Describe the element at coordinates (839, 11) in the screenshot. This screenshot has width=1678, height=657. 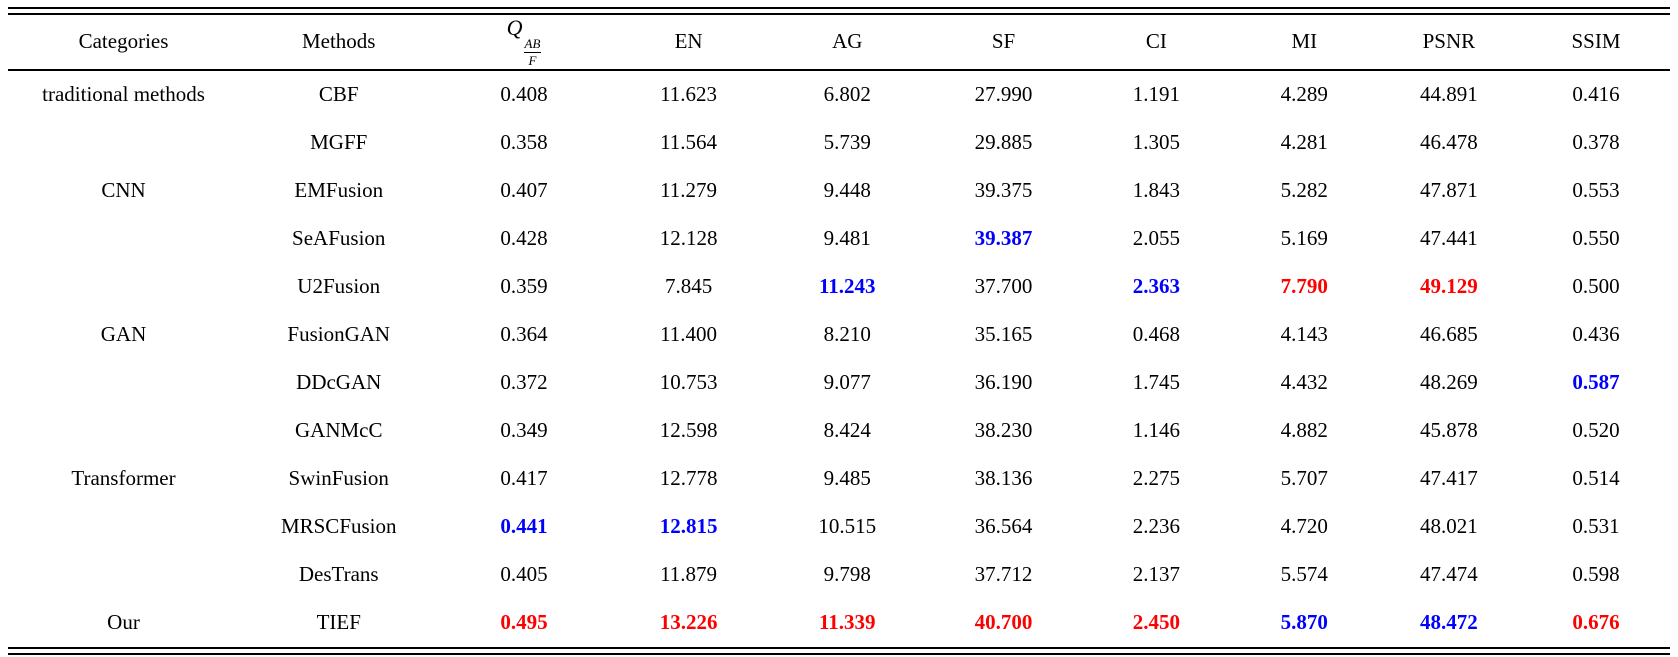
I see `table-top-rule` at that location.